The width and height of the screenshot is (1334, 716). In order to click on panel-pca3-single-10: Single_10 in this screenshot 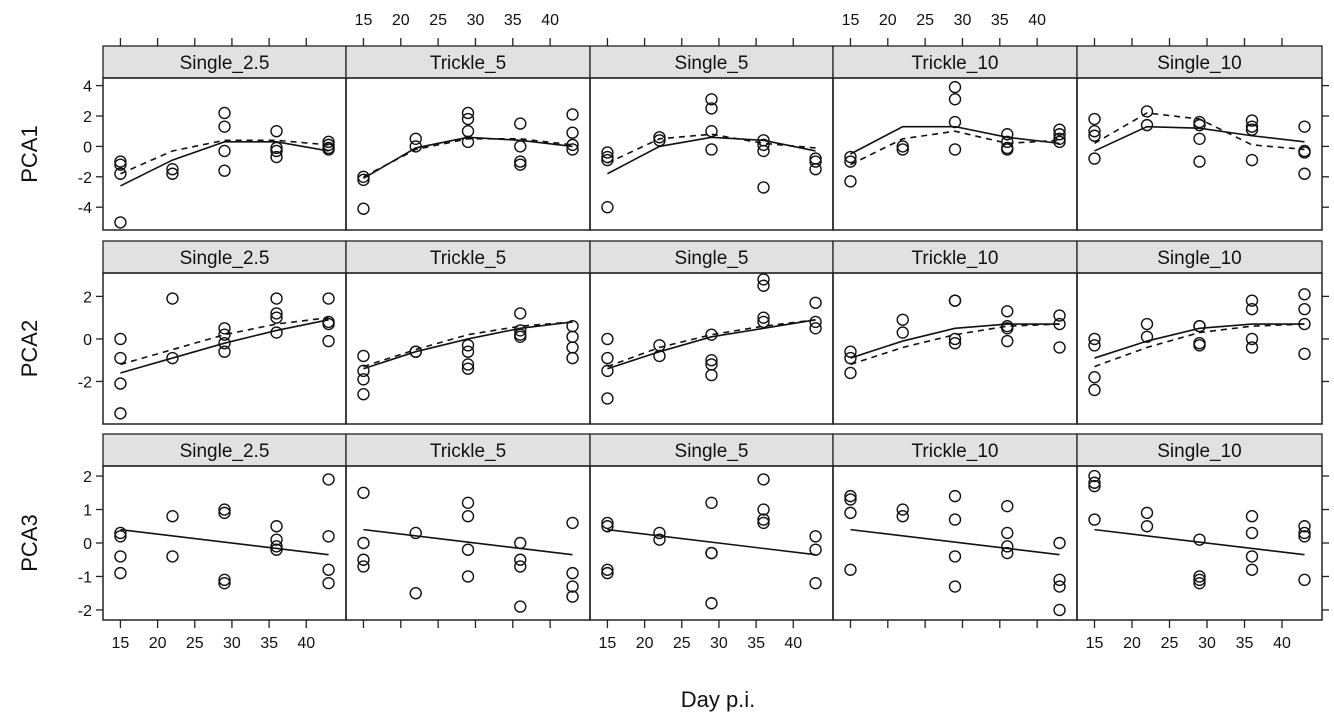, I will do `click(1199, 527)`.